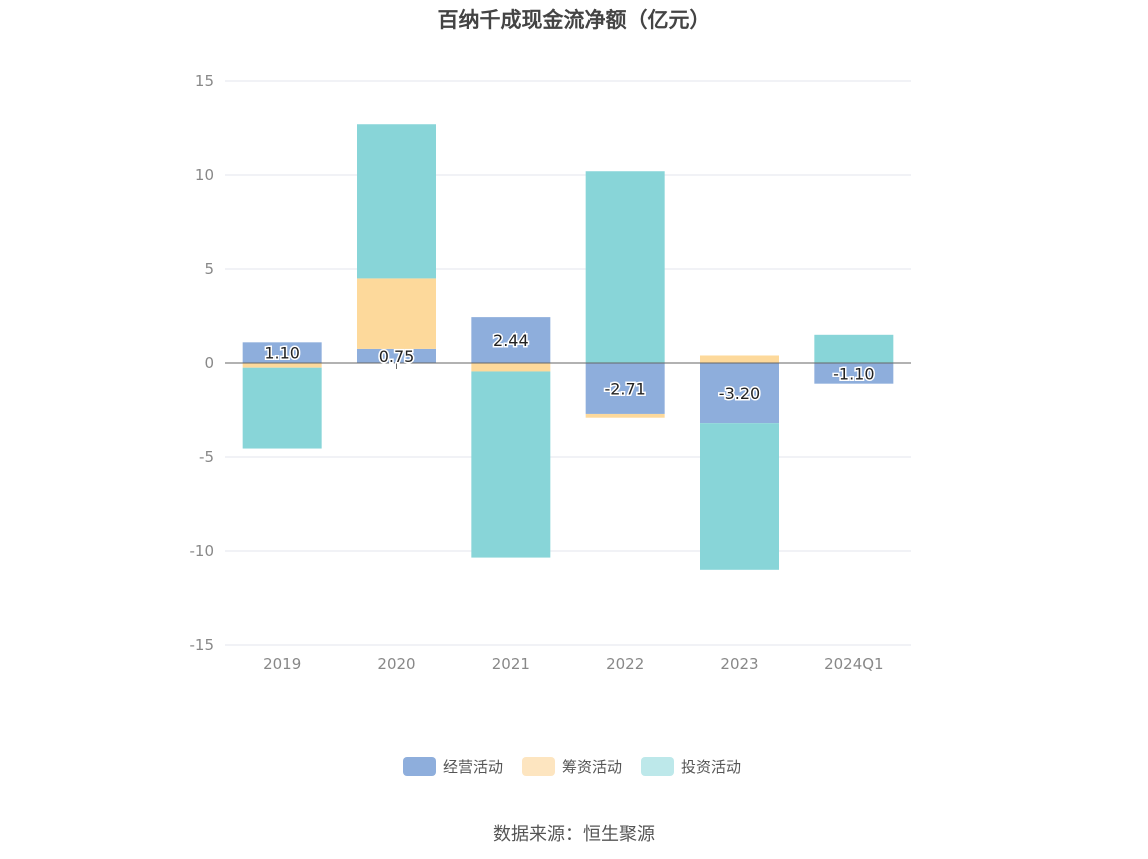 This screenshot has width=1148, height=859. I want to click on x-tick-label: 2021, so click(511, 664).